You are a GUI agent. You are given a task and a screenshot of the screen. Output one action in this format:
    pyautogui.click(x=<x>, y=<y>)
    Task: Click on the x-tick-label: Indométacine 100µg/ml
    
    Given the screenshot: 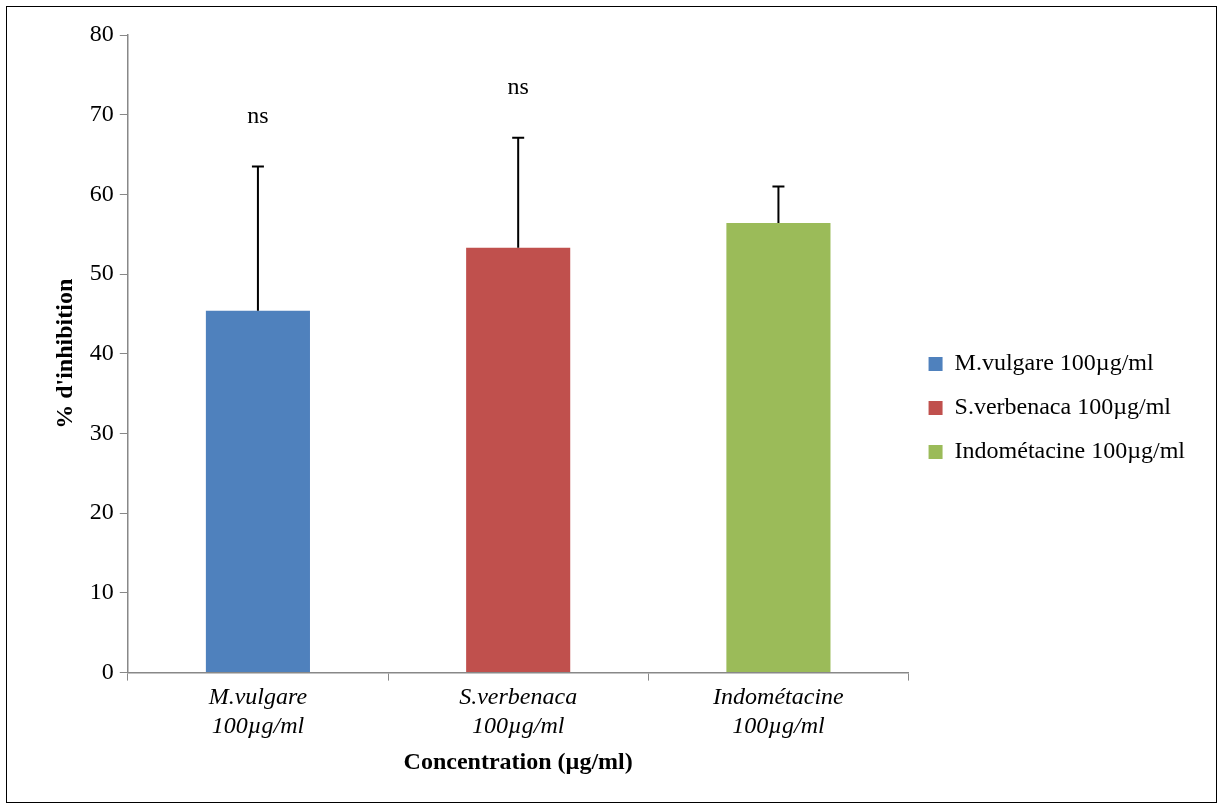 What is the action you would take?
    pyautogui.click(x=778, y=711)
    